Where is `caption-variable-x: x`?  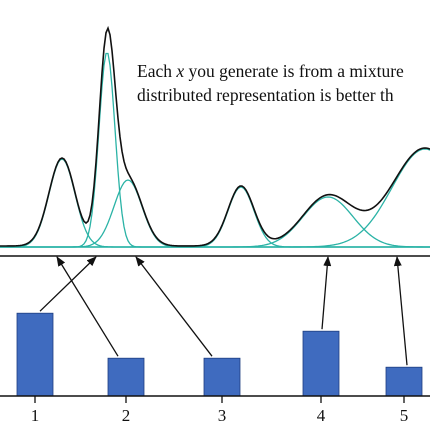
caption-variable-x: x is located at coordinates (179, 71).